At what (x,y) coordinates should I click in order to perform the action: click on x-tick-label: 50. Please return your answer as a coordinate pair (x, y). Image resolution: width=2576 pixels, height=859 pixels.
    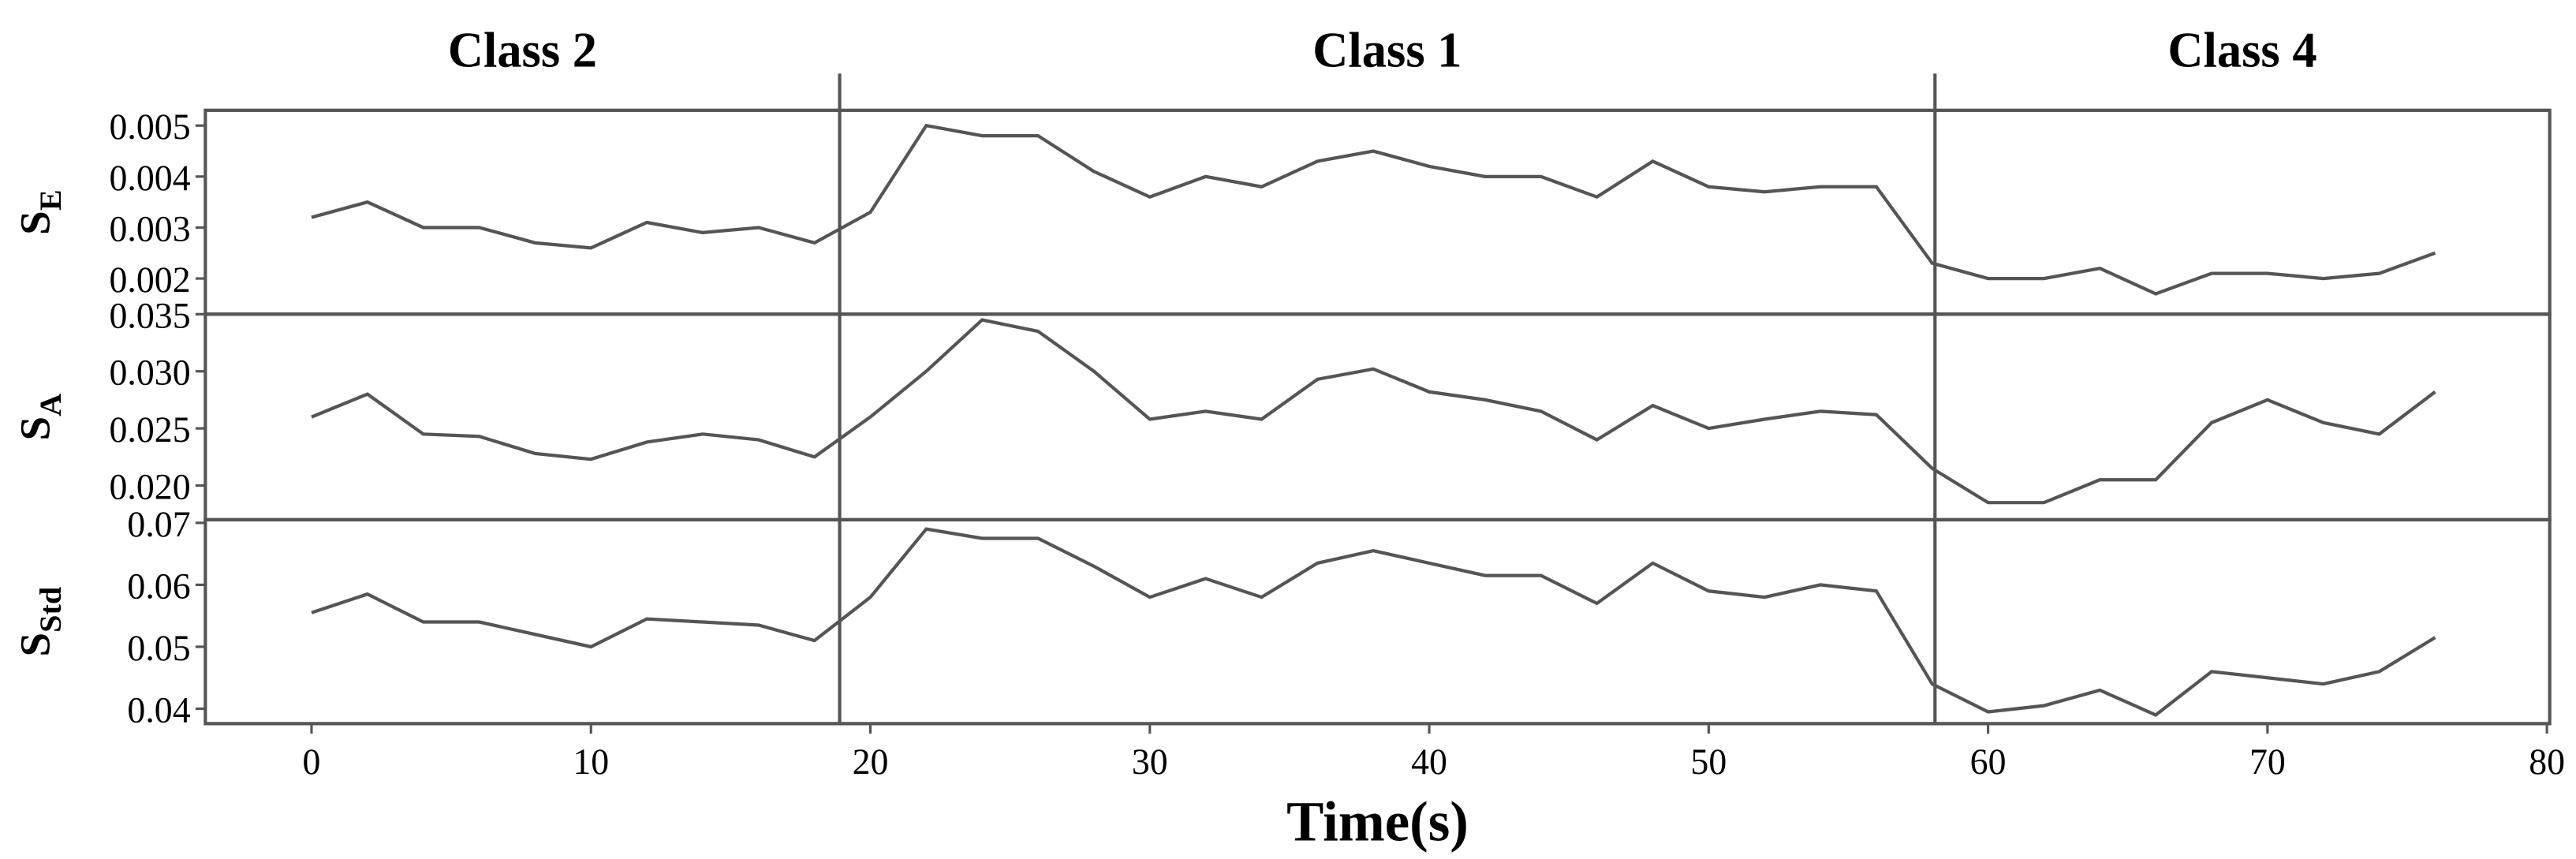
    Looking at the image, I should click on (1708, 761).